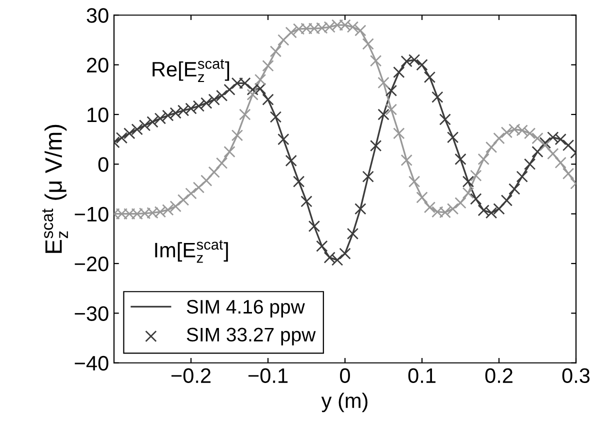 The width and height of the screenshot is (600, 432). What do you see at coordinates (344, 402) in the screenshot?
I see `x-axis-title: y (m)` at bounding box center [344, 402].